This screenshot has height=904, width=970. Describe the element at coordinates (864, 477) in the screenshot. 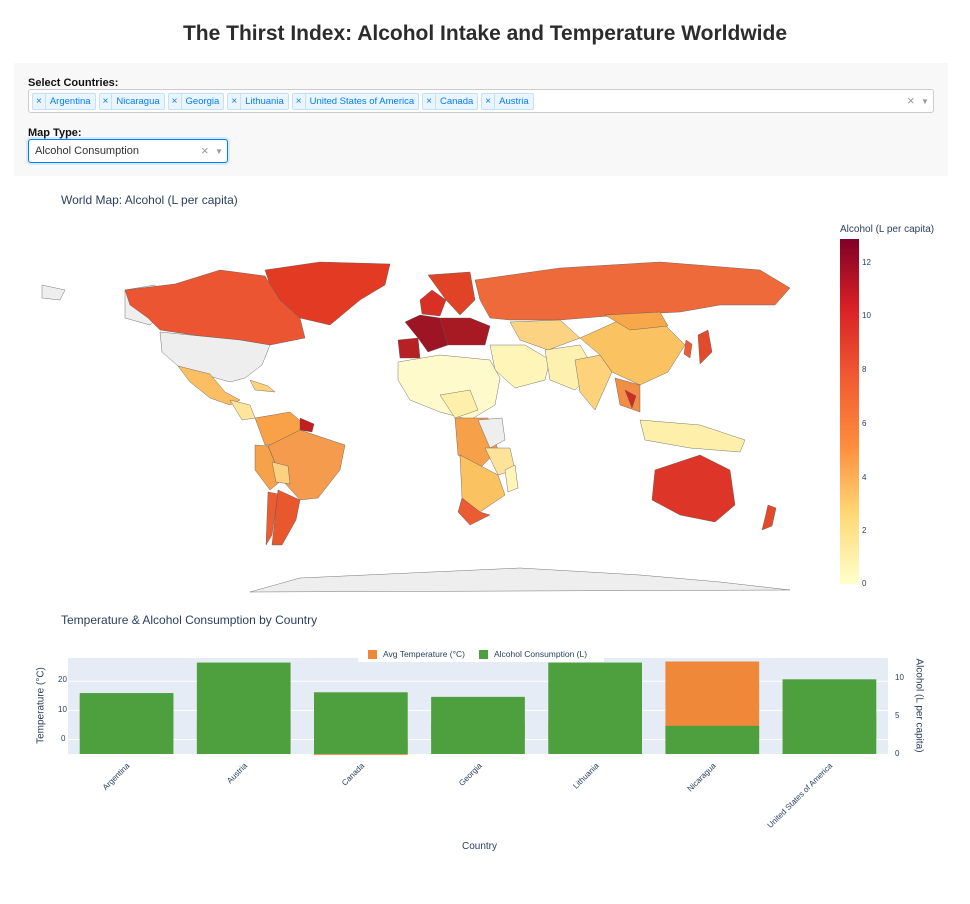

I see `colorbar-tick: 4` at that location.